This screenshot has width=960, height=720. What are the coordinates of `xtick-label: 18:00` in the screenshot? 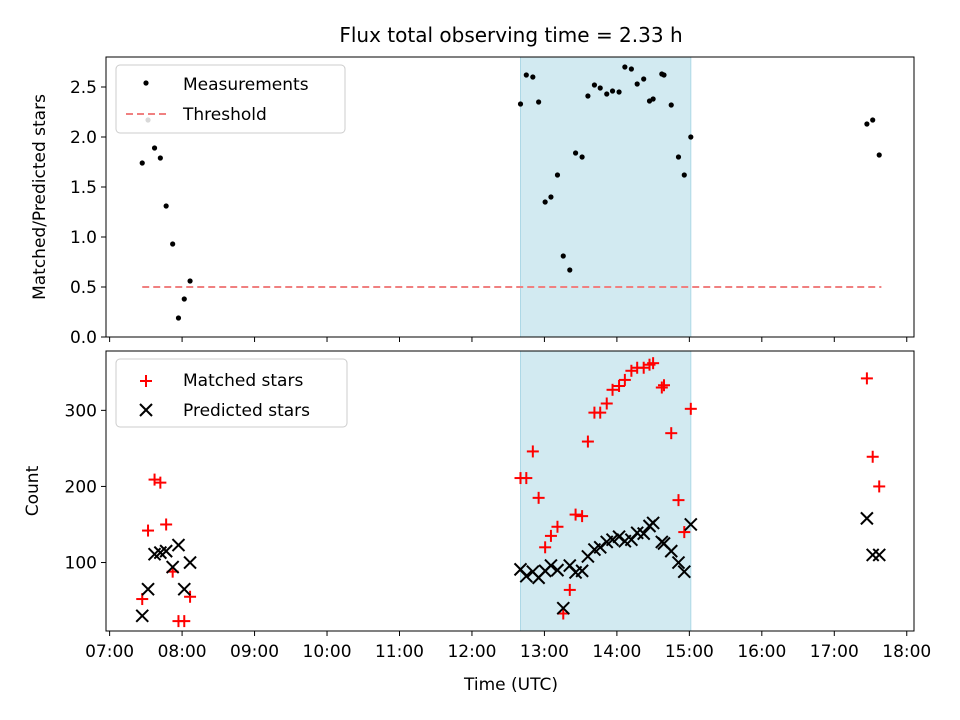 It's located at (906, 652).